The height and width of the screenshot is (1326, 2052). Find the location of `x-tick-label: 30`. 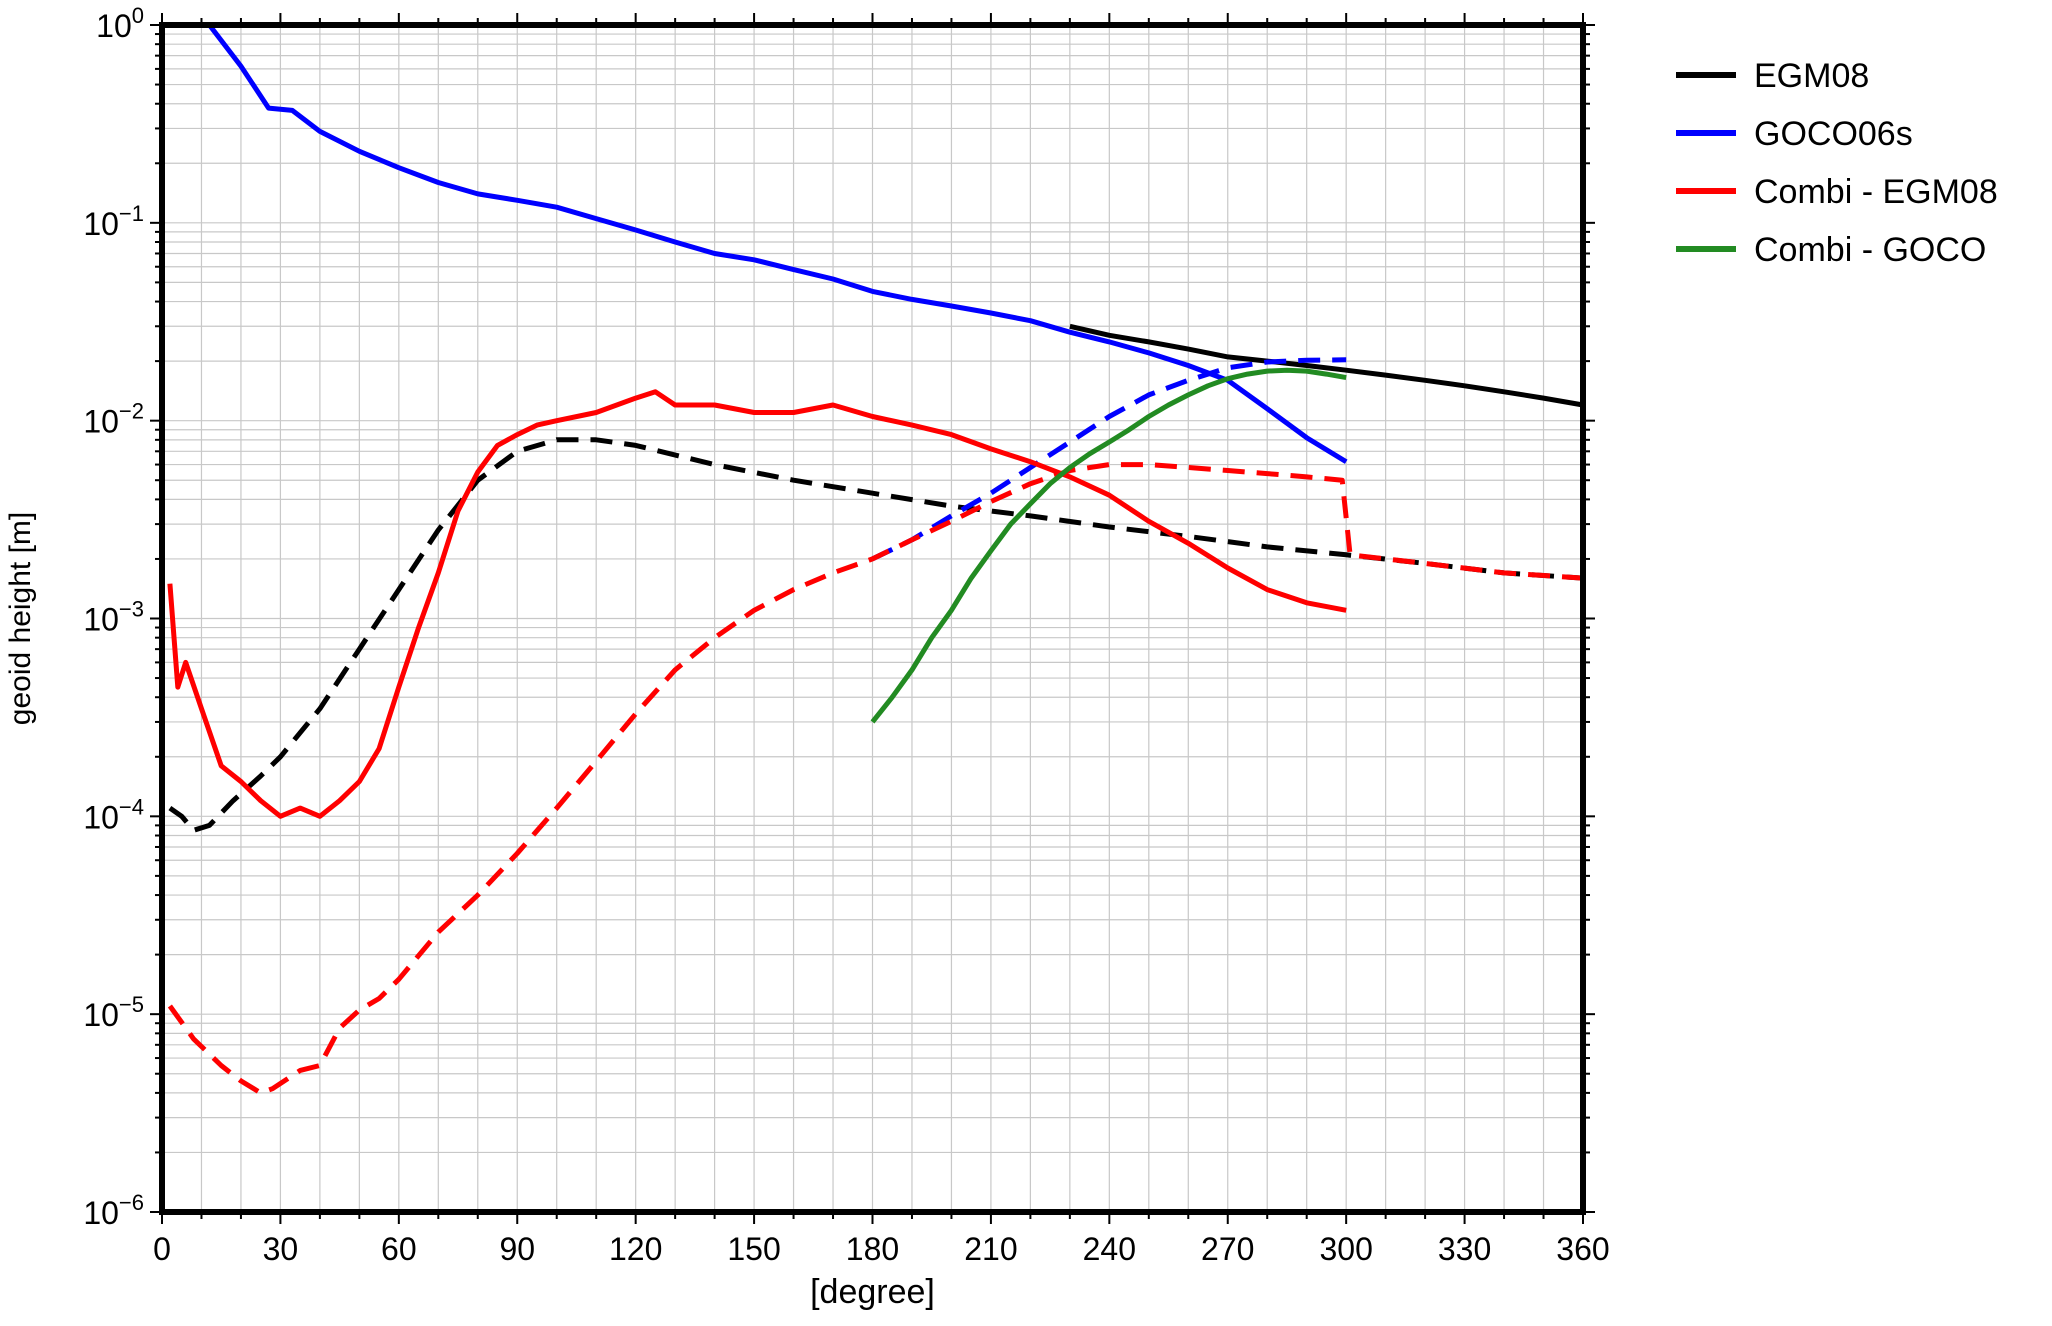

x-tick-label: 30 is located at coordinates (281, 1249).